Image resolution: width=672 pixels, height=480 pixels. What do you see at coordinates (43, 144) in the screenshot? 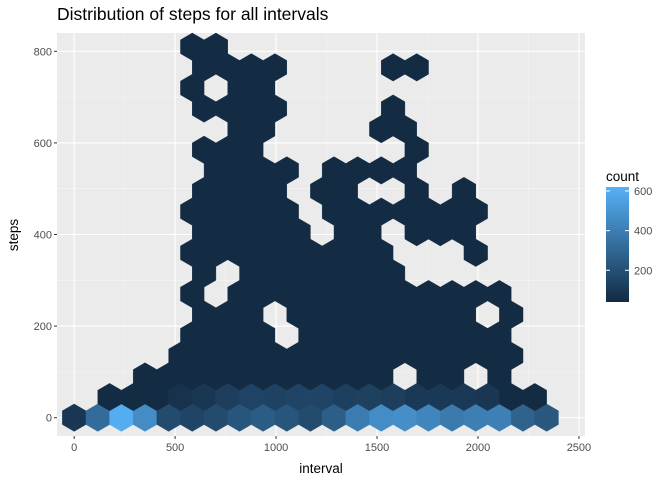
I see `y-tick-label: 600` at bounding box center [43, 144].